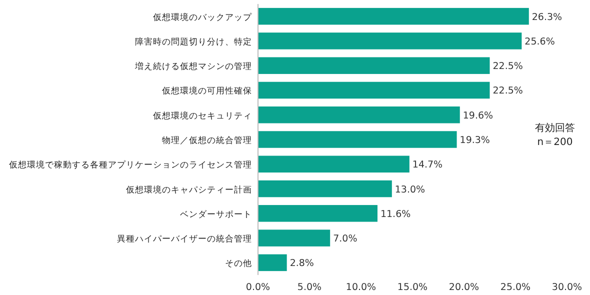  What do you see at coordinates (184, 239) in the screenshot?
I see `y-tick-label: 異種ハイパーバイザーの統合管理` at bounding box center [184, 239].